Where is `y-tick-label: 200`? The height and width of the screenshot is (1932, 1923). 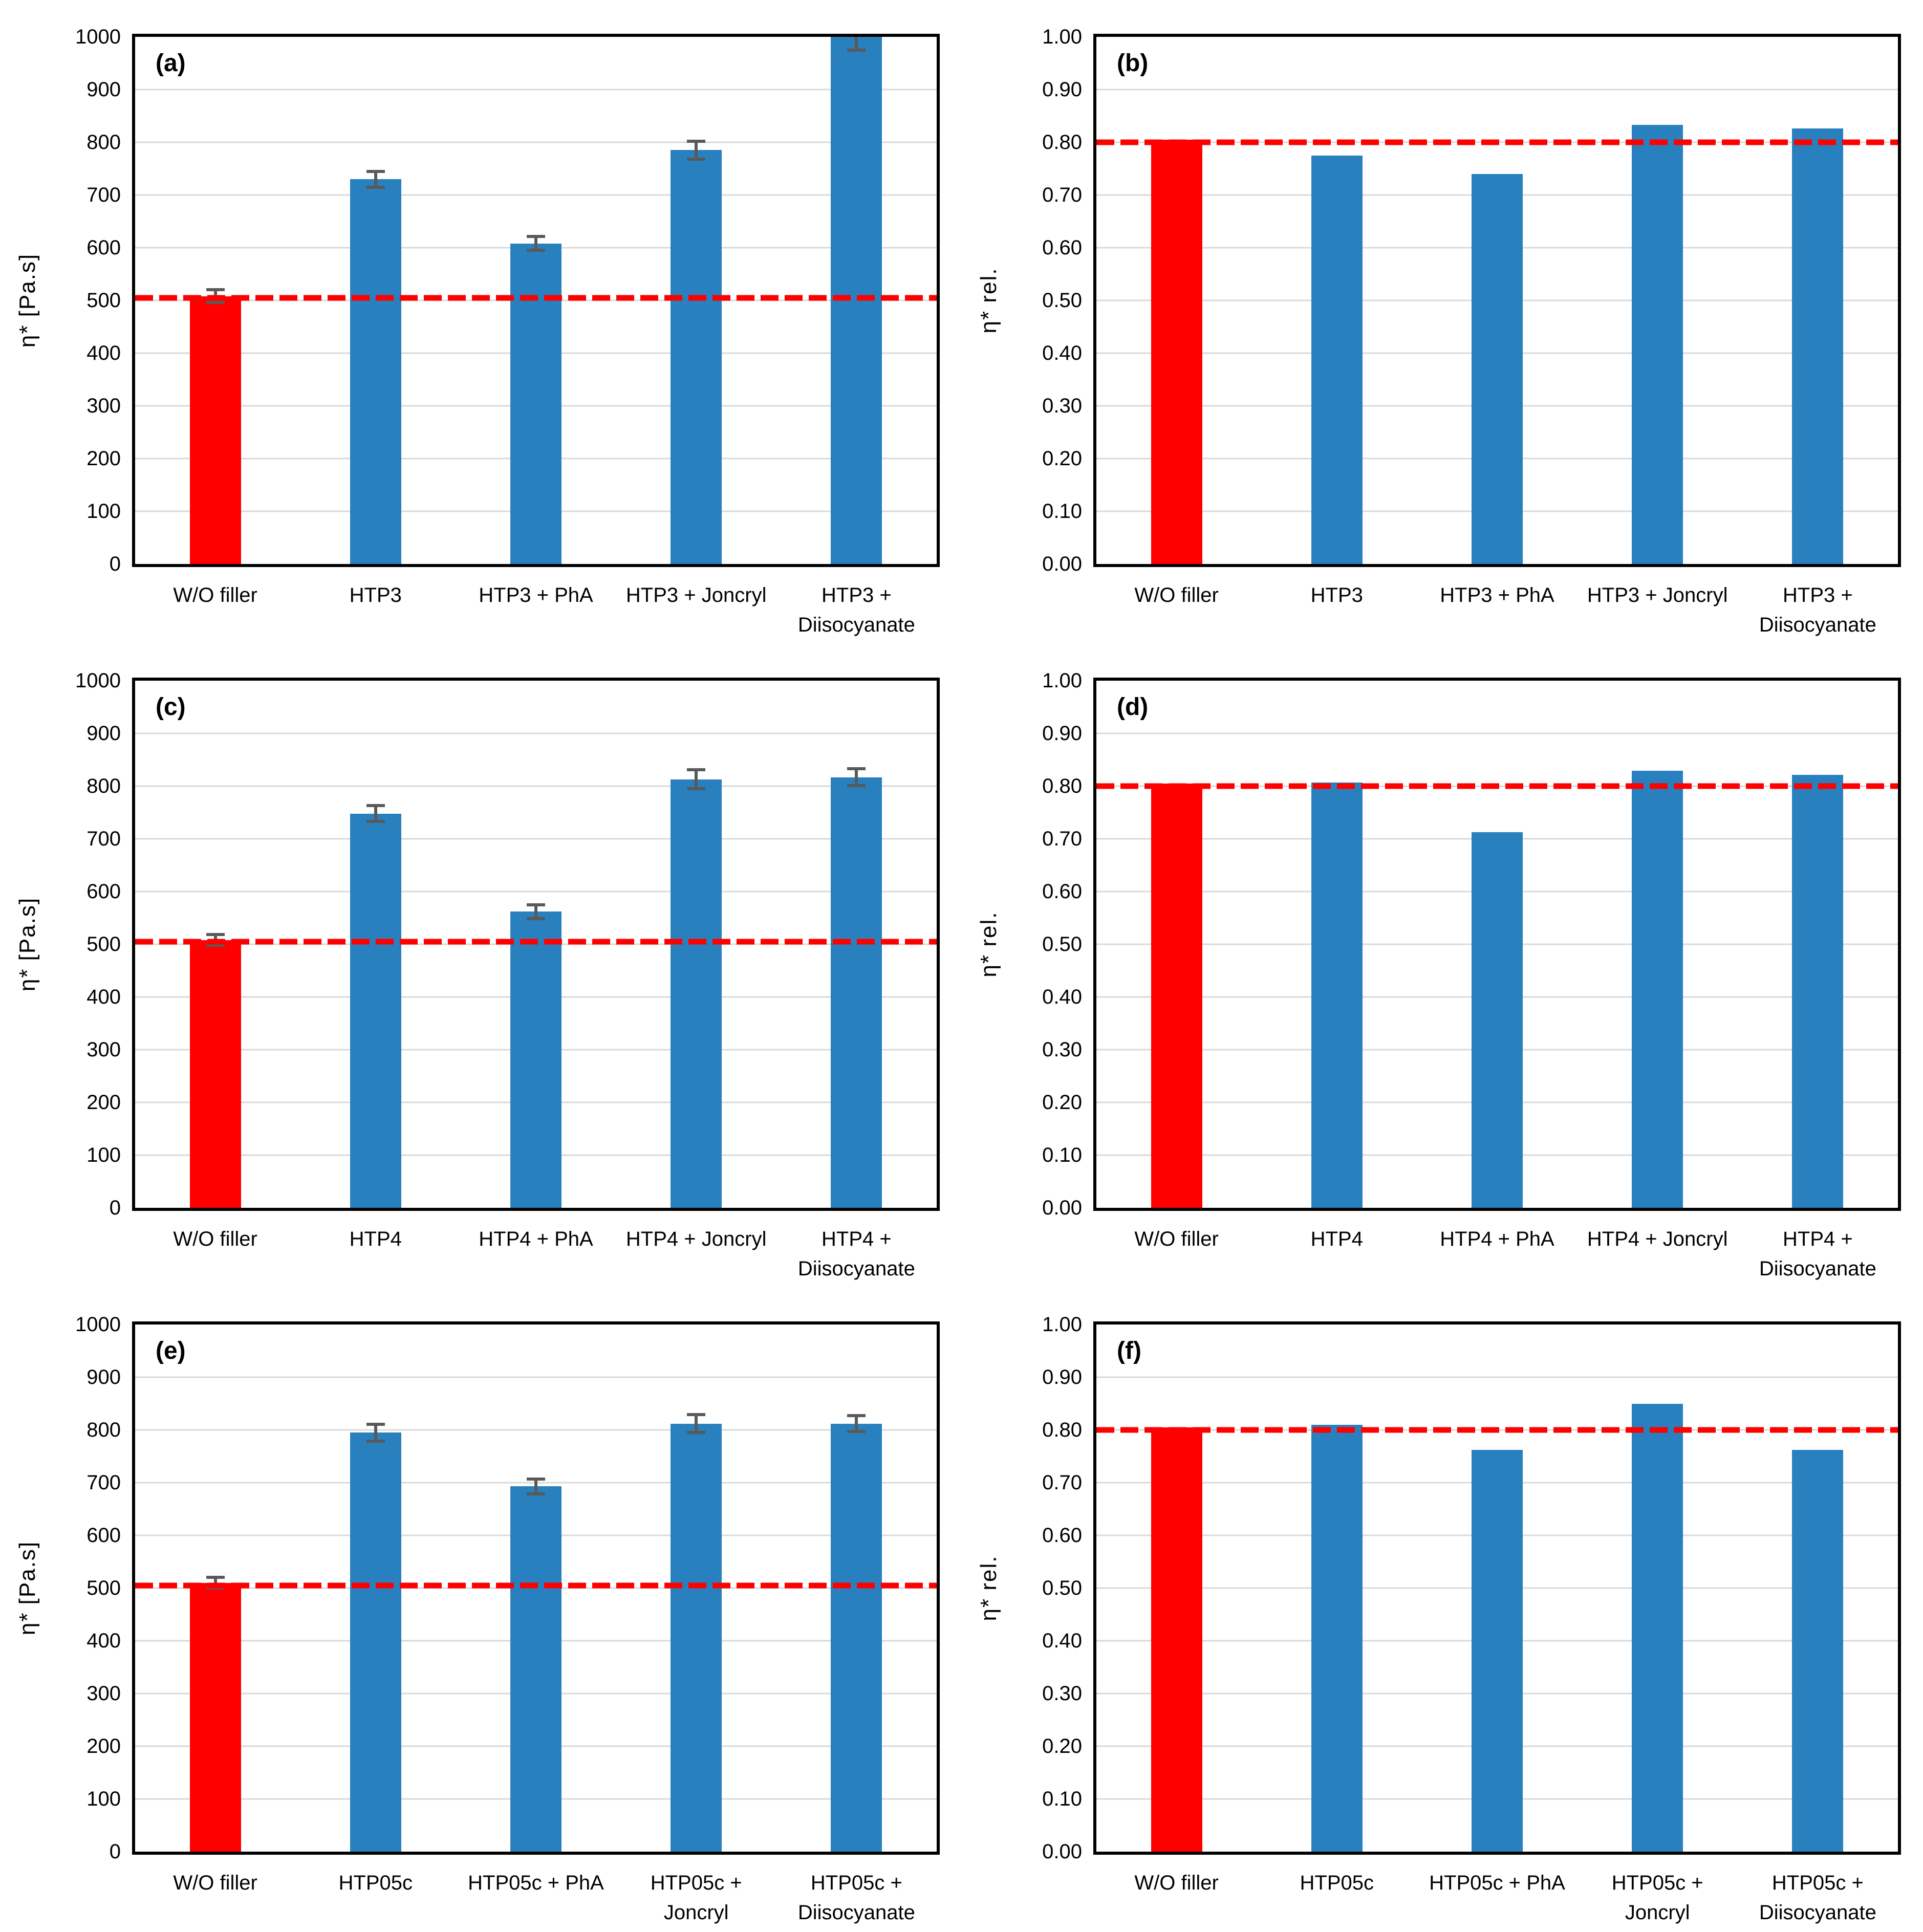
y-tick-label: 200 is located at coordinates (104, 458).